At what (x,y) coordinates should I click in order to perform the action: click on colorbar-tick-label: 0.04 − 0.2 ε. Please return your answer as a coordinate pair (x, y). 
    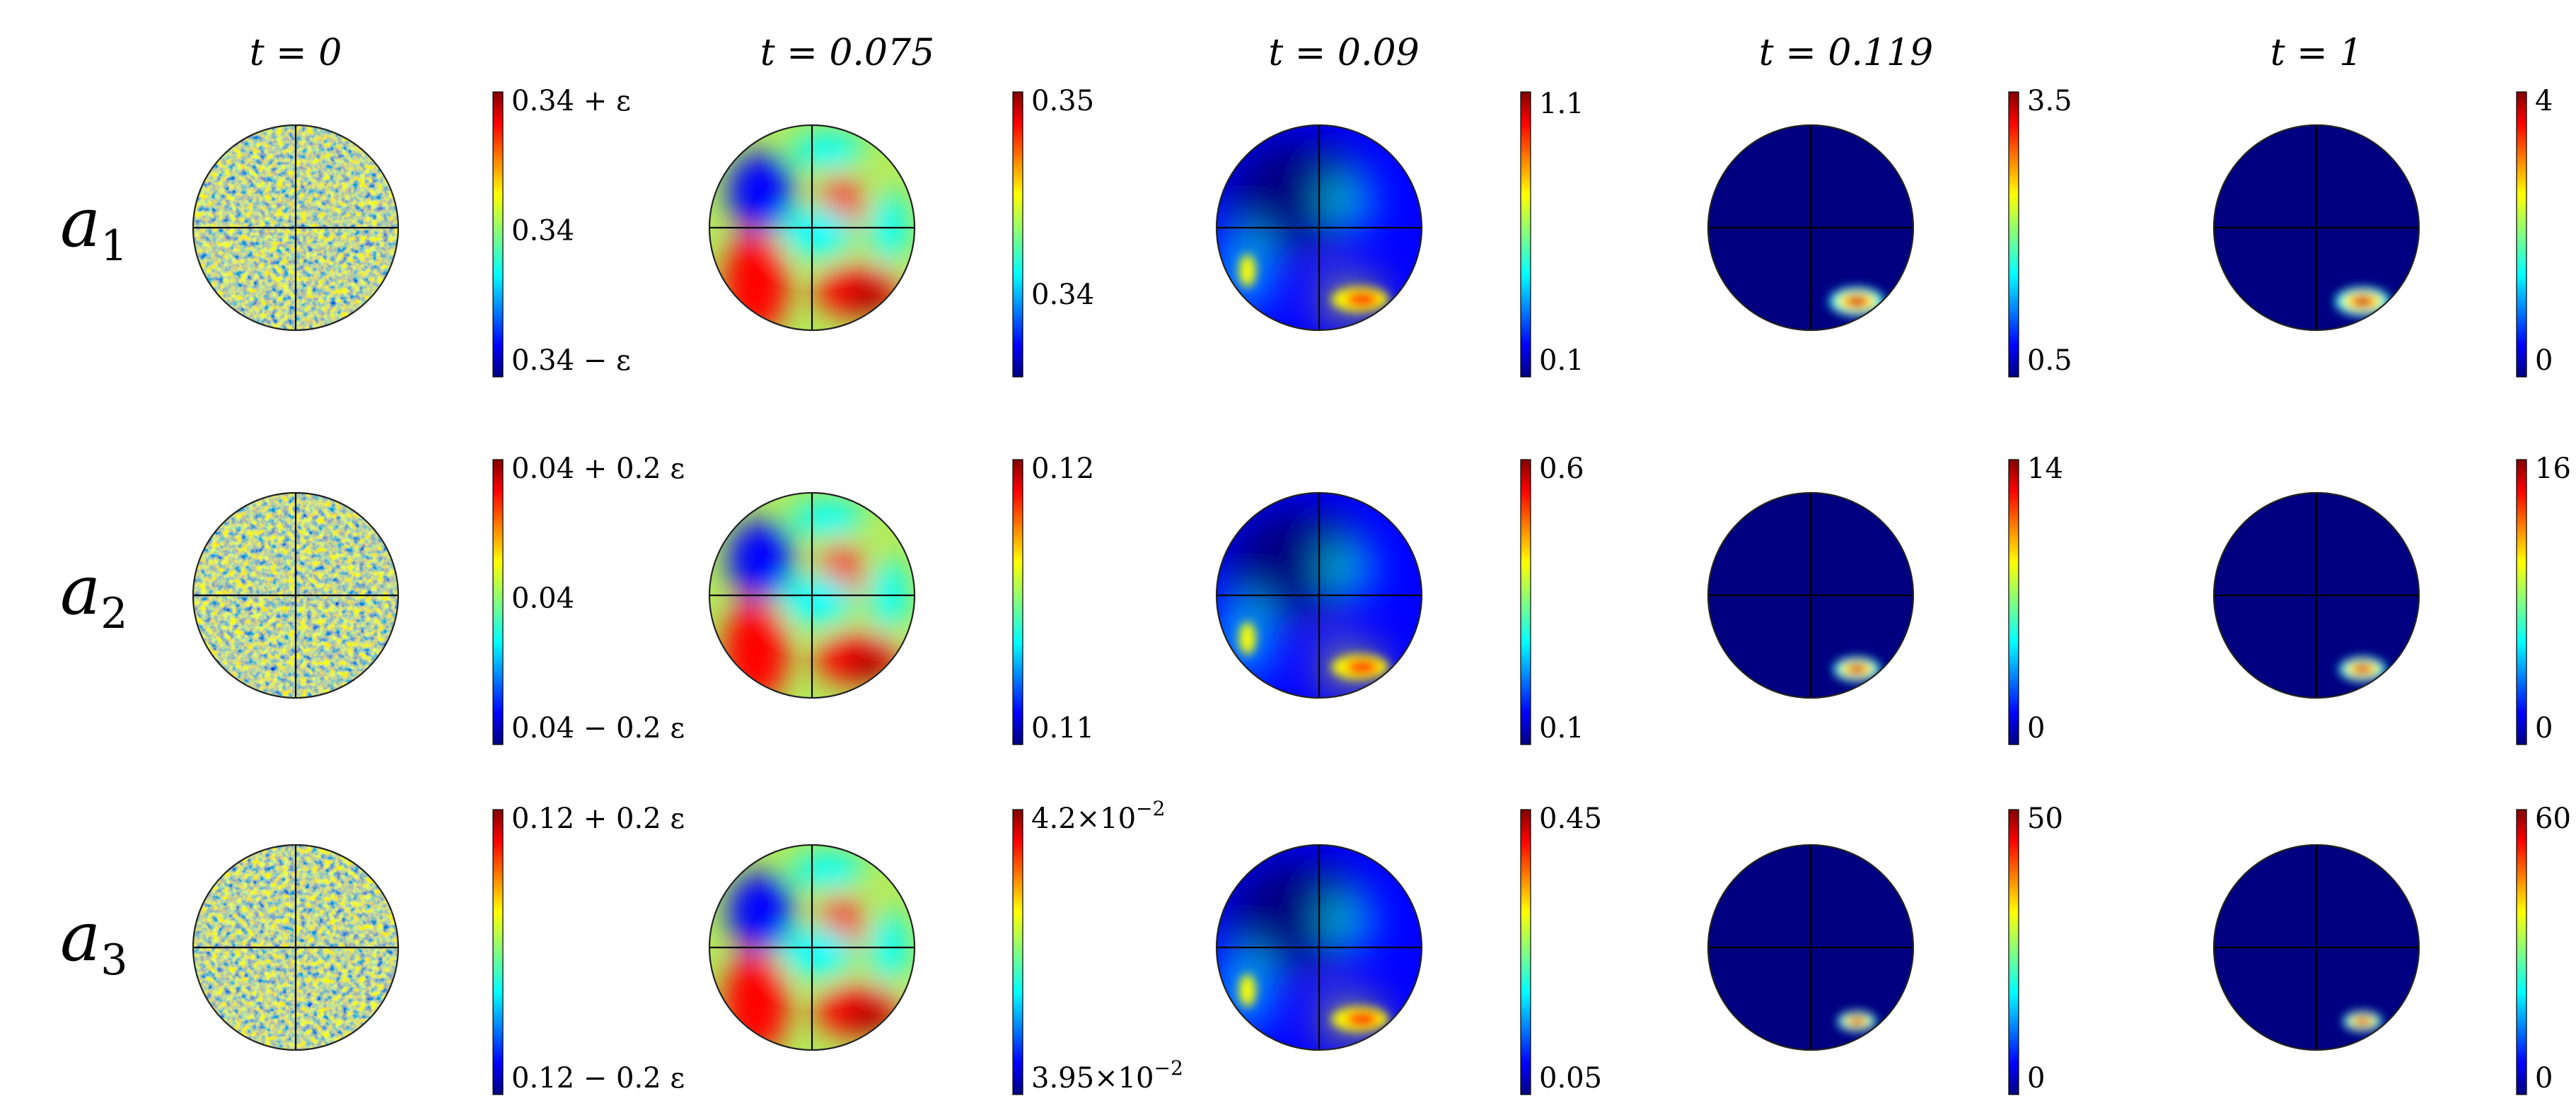
    Looking at the image, I should click on (598, 728).